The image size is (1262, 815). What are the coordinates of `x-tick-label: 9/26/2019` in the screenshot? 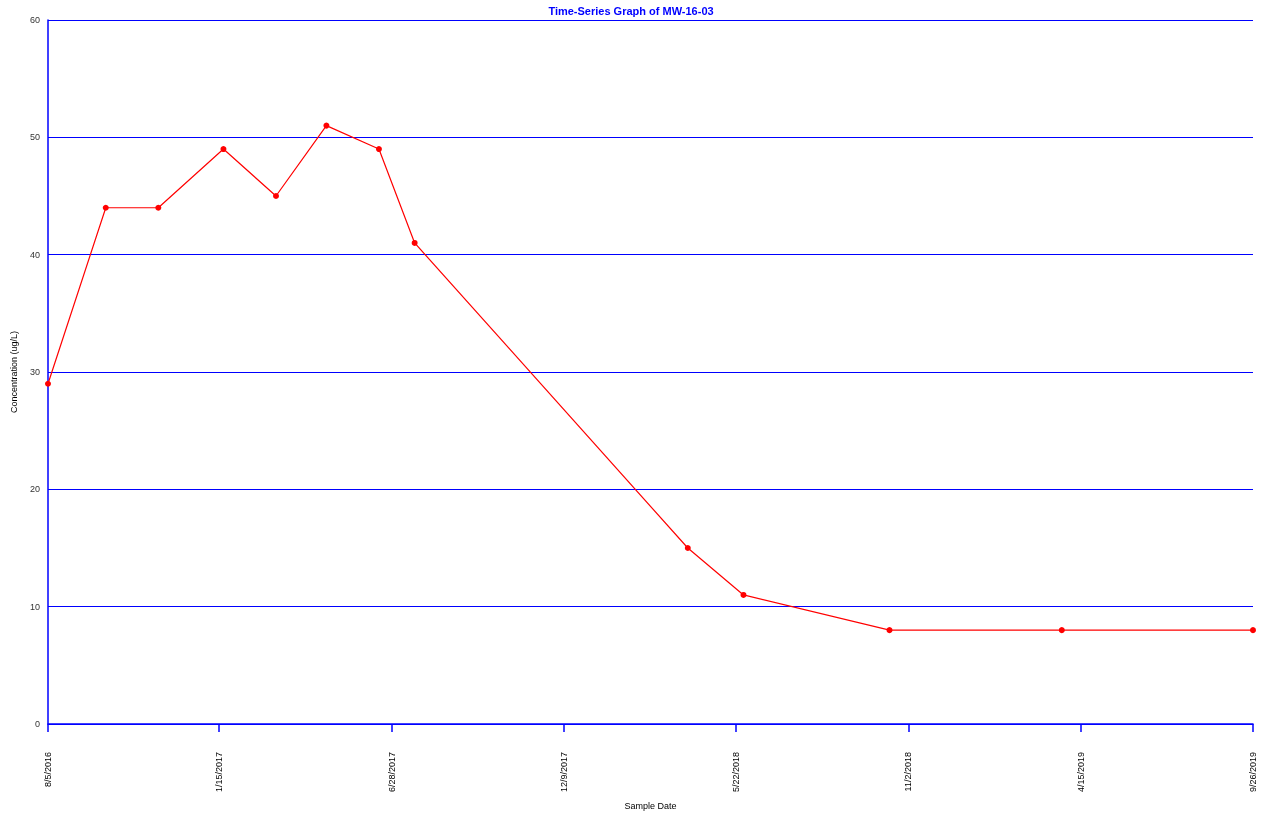 It's located at (1253, 772).